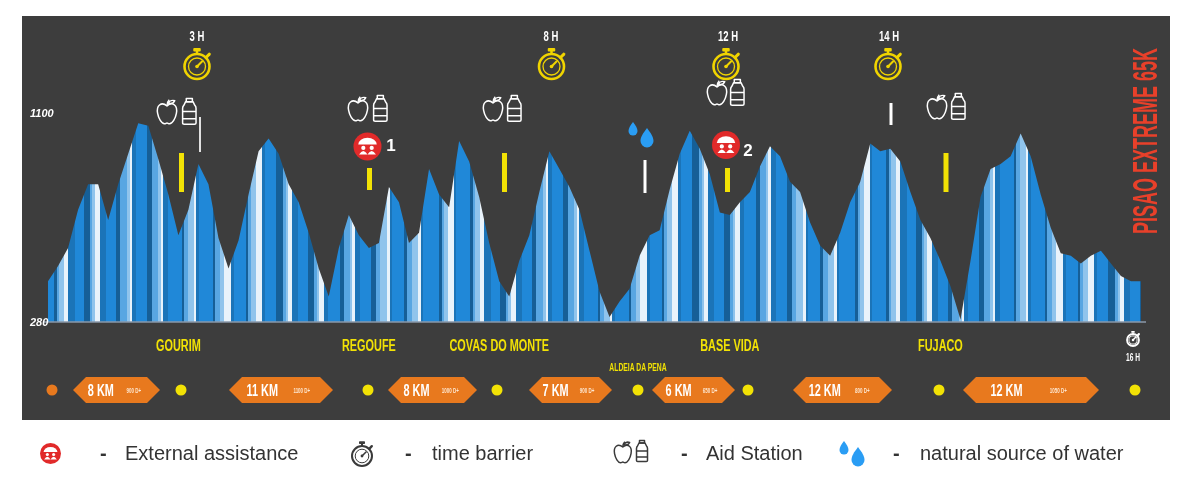 The height and width of the screenshot is (478, 1200). Describe the element at coordinates (39, 322) in the screenshot. I see `y-tick-label: 280` at that location.